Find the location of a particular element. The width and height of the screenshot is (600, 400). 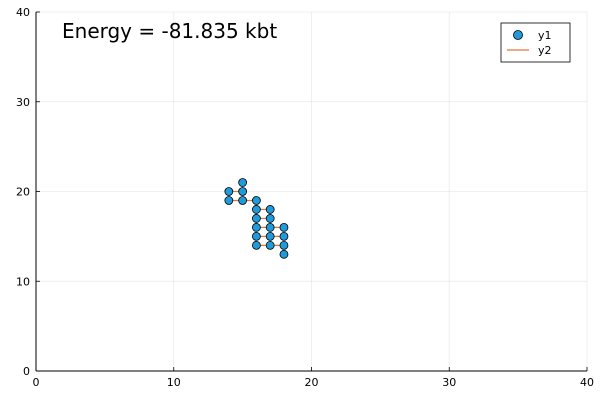

legend-box is located at coordinates (535, 42).